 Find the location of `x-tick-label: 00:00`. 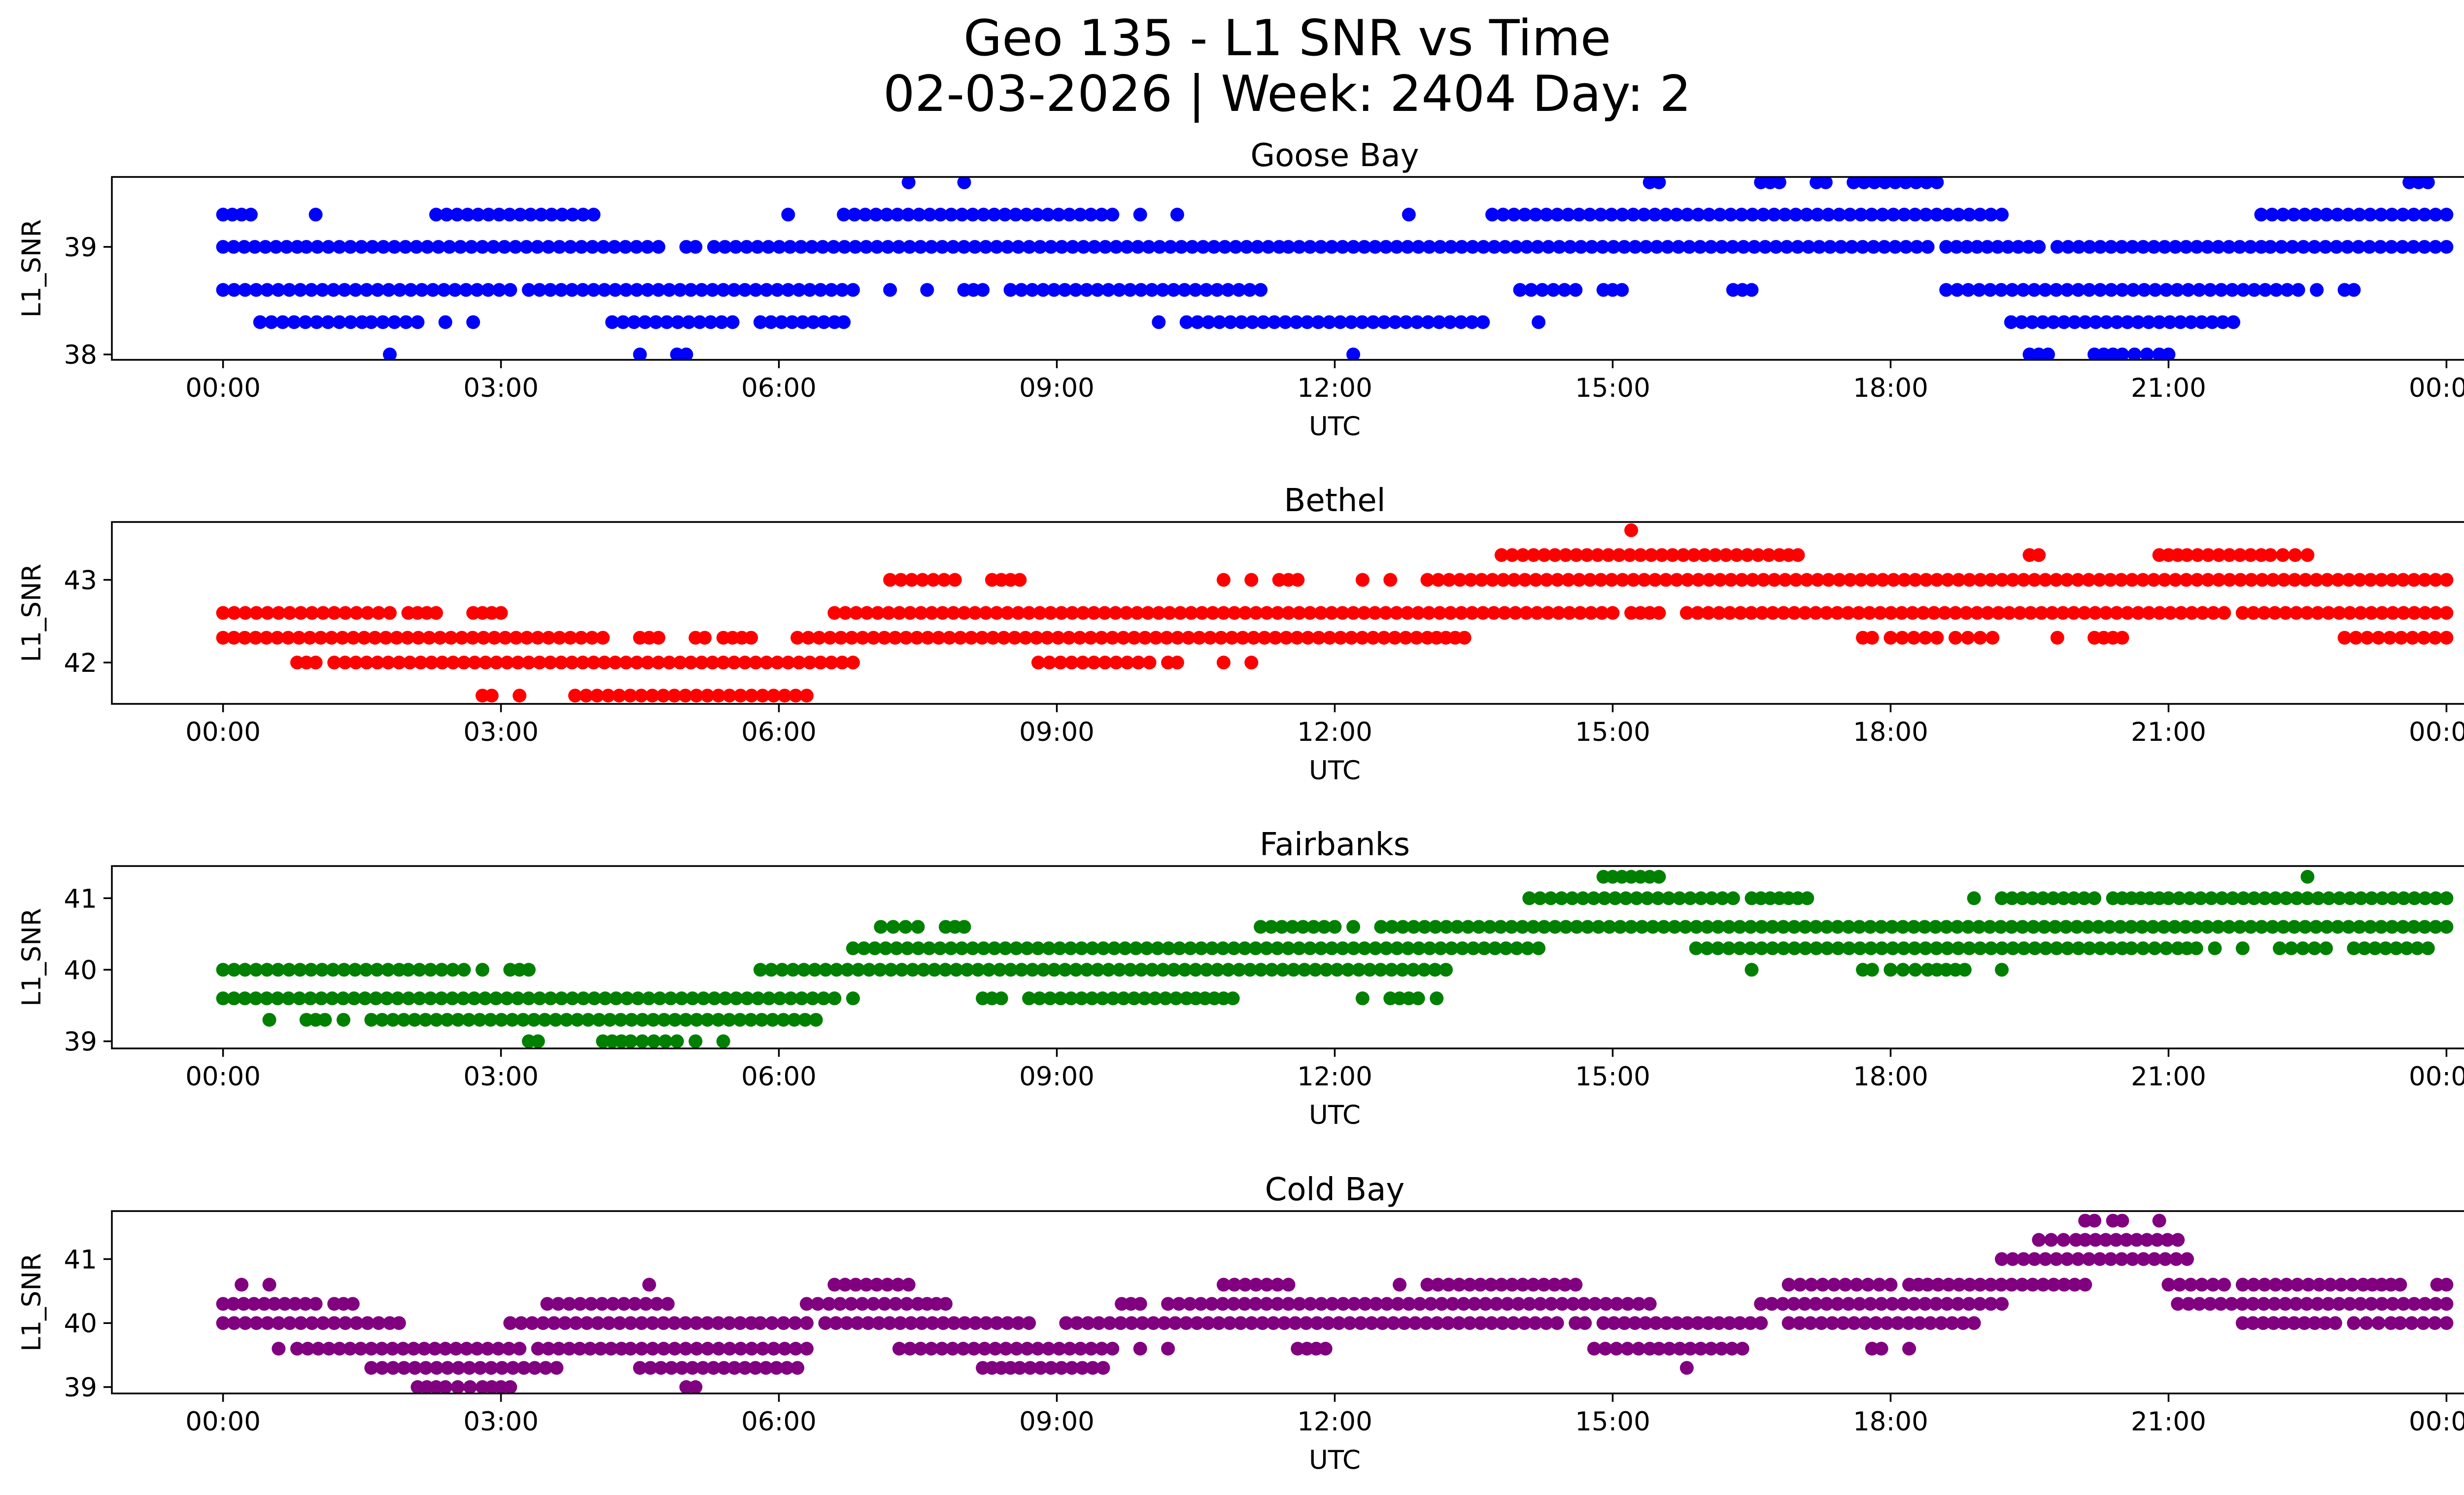

x-tick-label: 00:00 is located at coordinates (2436, 1077).